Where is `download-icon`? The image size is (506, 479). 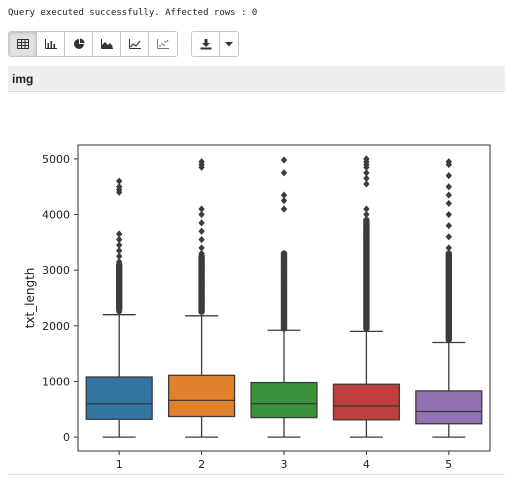 download-icon is located at coordinates (205, 43).